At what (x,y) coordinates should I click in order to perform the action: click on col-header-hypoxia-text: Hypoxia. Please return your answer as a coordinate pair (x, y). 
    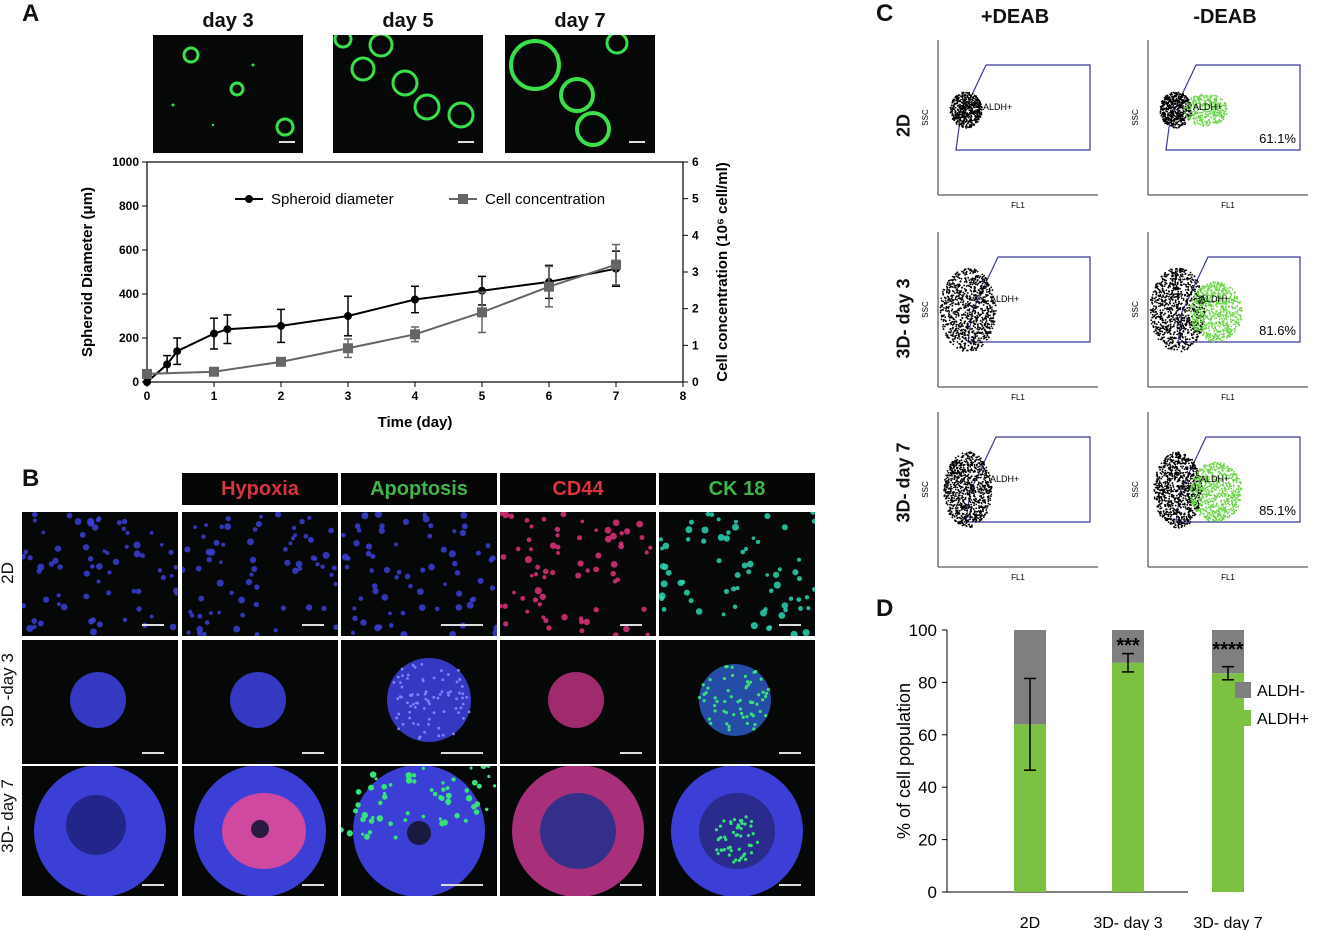
    Looking at the image, I should click on (260, 489).